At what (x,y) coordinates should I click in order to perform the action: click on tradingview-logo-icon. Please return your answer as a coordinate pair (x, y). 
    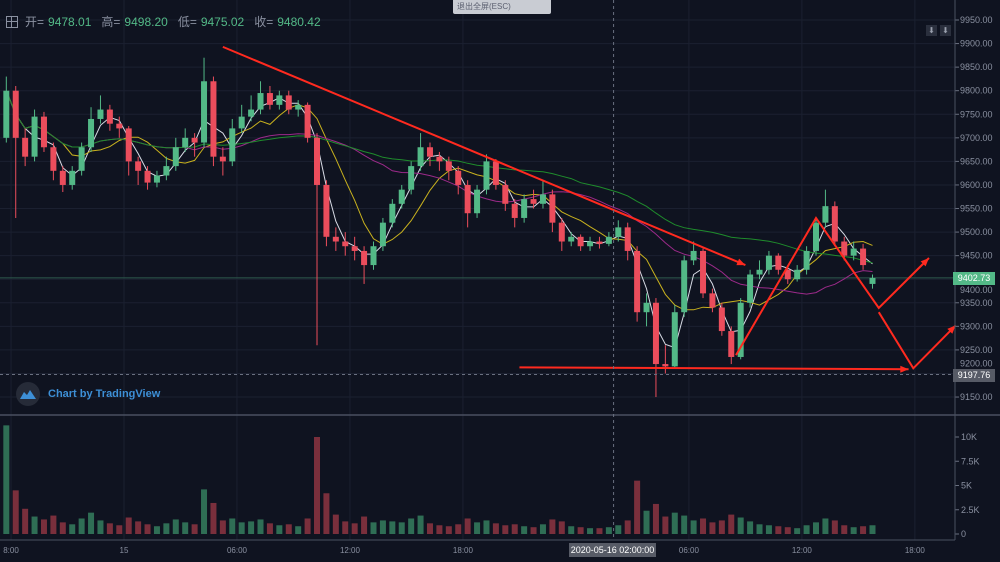
    Looking at the image, I should click on (28, 394).